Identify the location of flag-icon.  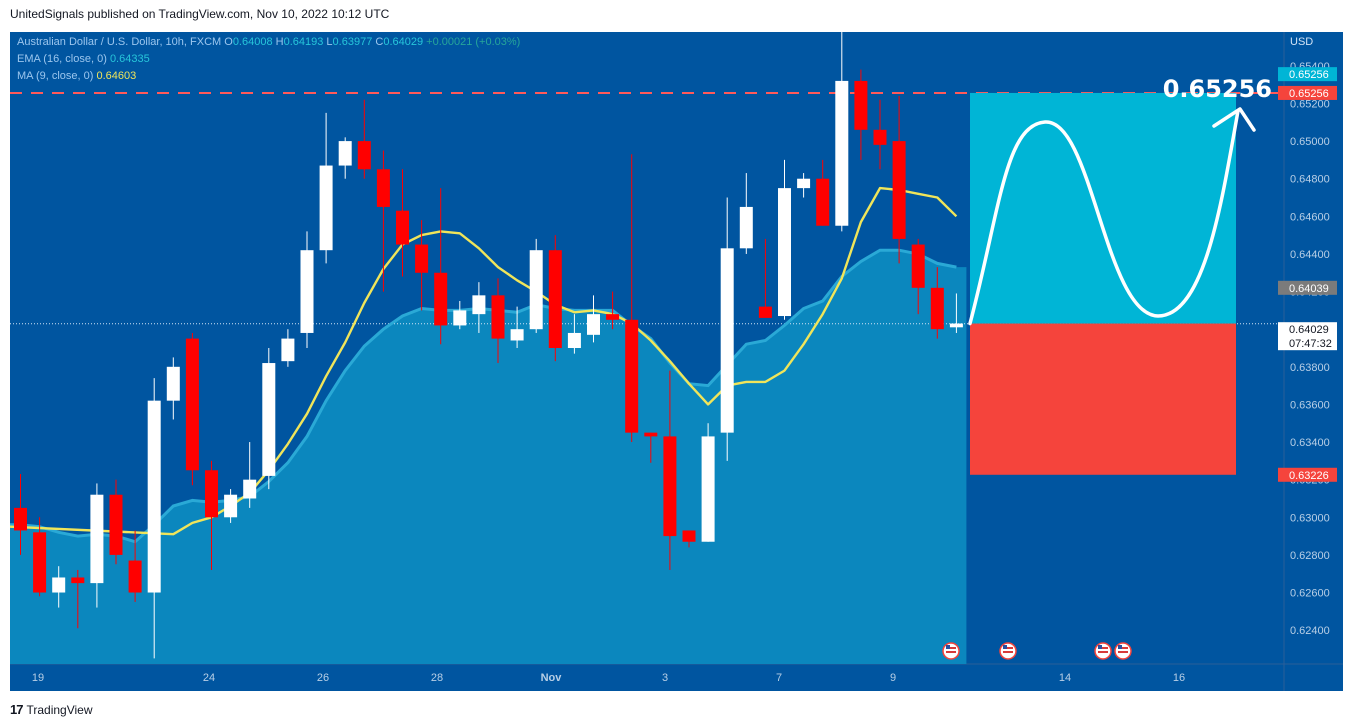
(1008, 651).